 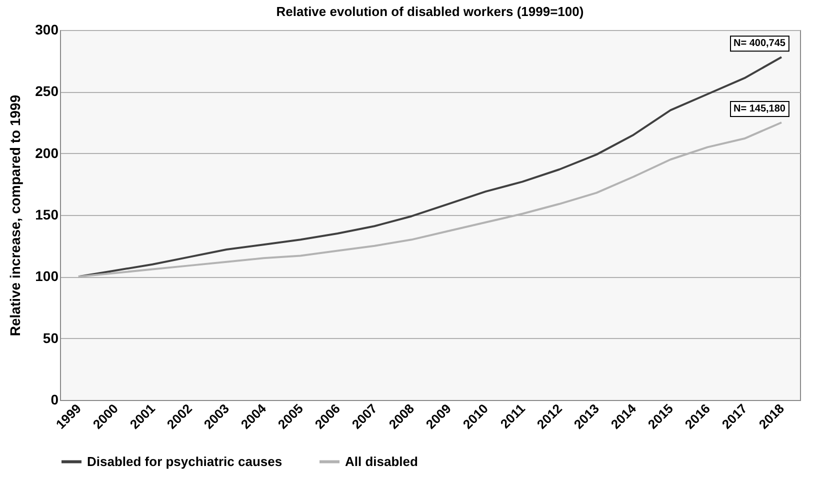 What do you see at coordinates (47, 152) in the screenshot?
I see `y-tick-label: 200` at bounding box center [47, 152].